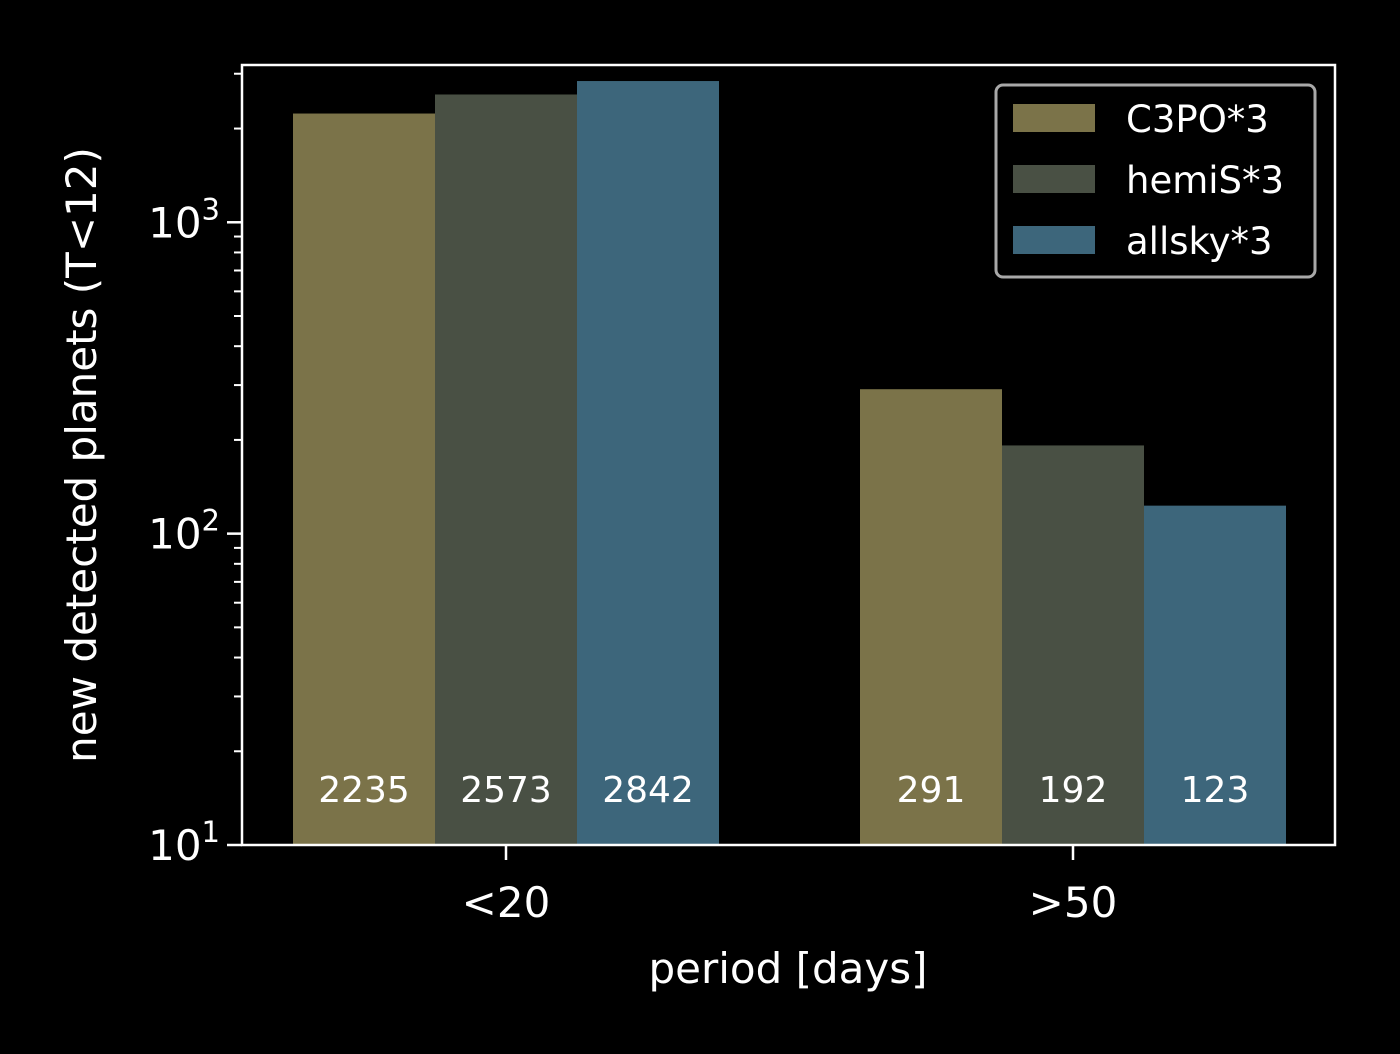 Image resolution: width=1400 pixels, height=1054 pixels. Describe the element at coordinates (783, 790) in the screenshot. I see `data-labels-layer: 2235 291 2573 192 2842 123` at that location.